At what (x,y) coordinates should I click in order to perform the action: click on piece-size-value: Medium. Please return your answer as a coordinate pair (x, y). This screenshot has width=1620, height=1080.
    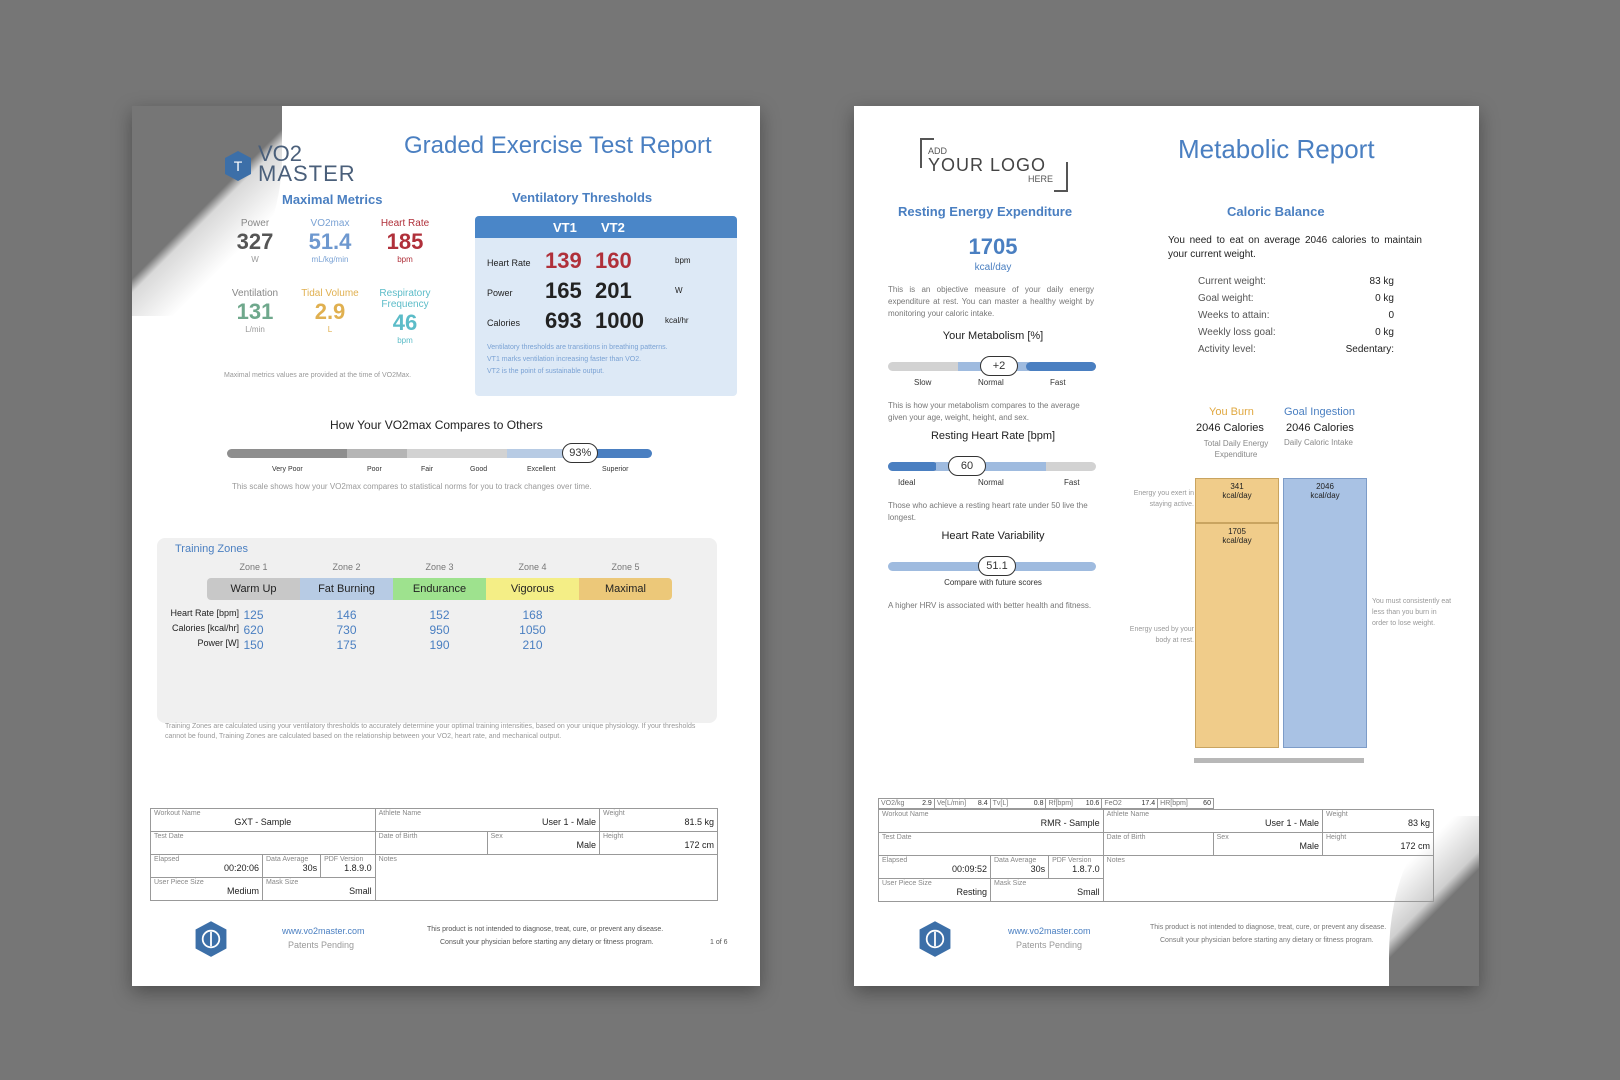
    Looking at the image, I should click on (242, 891).